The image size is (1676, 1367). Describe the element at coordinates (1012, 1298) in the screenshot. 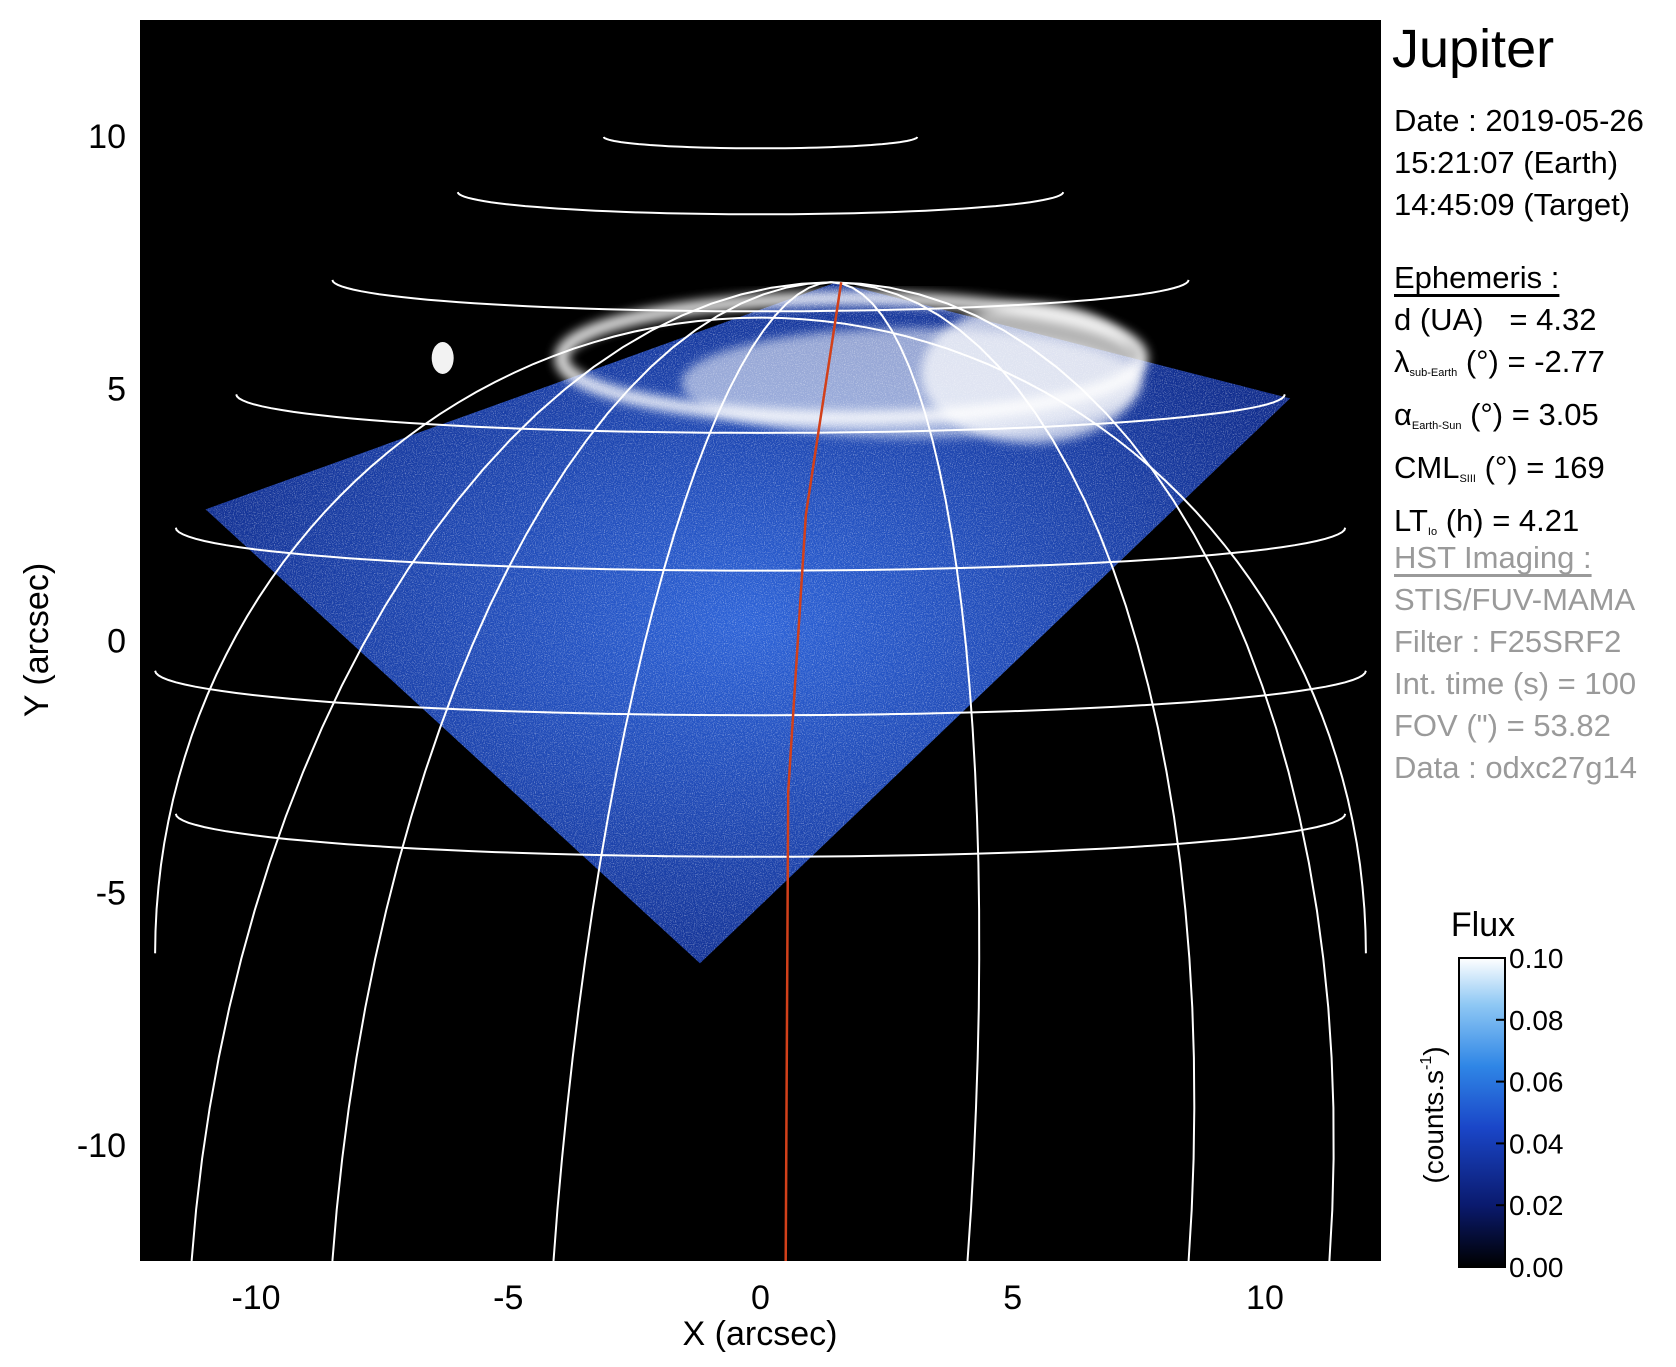

I see `x-tick-label: 5` at that location.